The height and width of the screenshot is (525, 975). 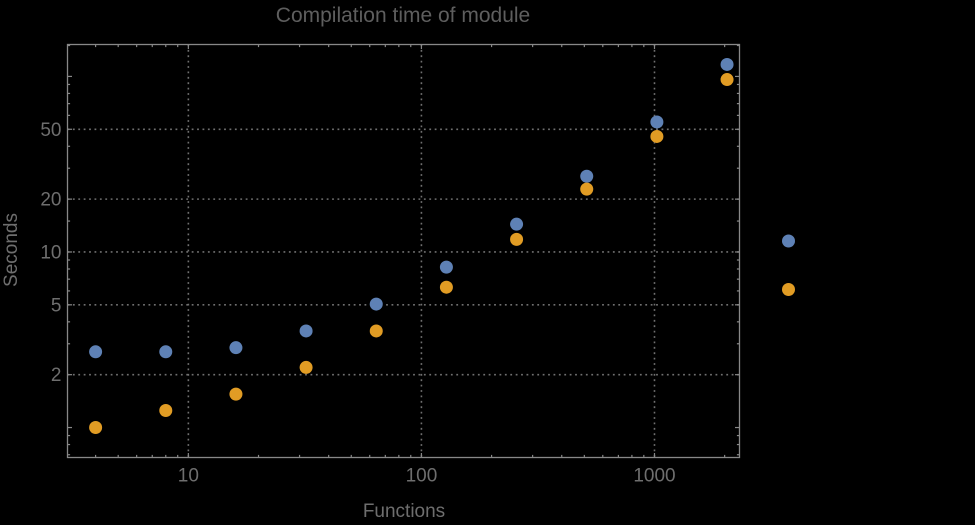 I want to click on data-point-series-blue-x1024, so click(x=657, y=122).